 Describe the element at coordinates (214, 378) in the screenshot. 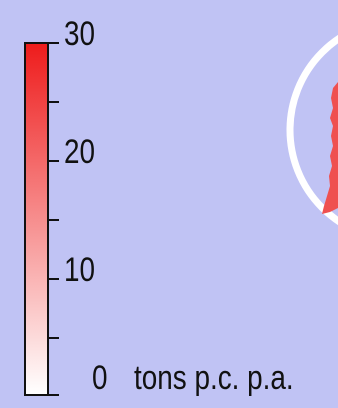

I see `legend-unit-label: tons p.c. p.a.` at that location.